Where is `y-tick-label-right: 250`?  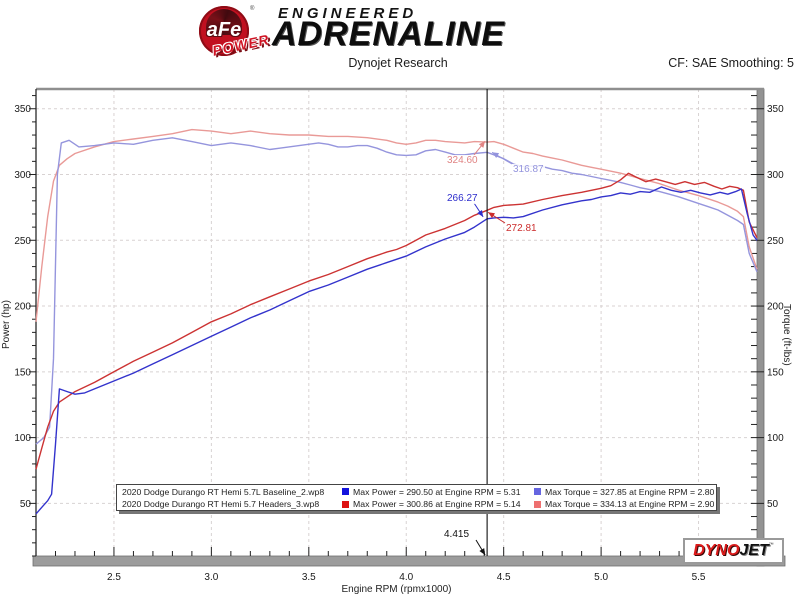
y-tick-label-right: 250 is located at coordinates (775, 241).